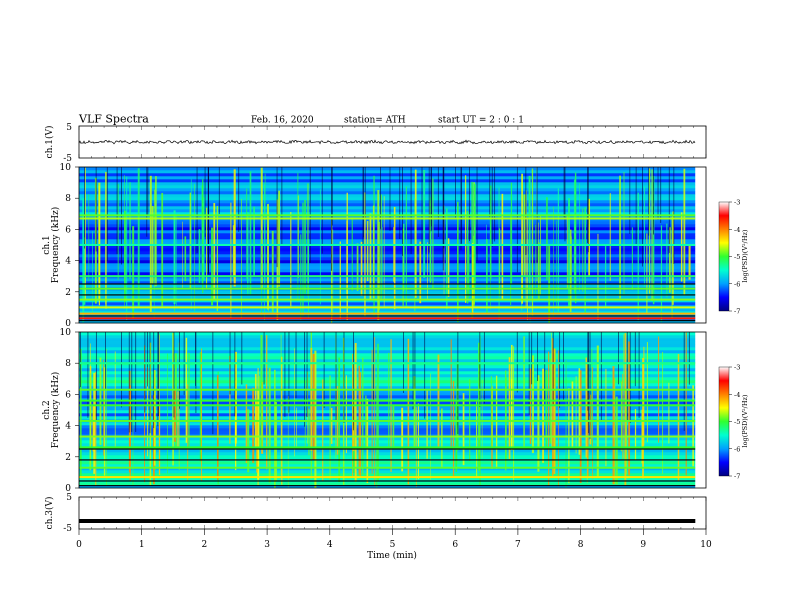  Describe the element at coordinates (745, 420) in the screenshot. I see `ch2-colorbar-label: log(PSD)(V²/Hz)` at that location.